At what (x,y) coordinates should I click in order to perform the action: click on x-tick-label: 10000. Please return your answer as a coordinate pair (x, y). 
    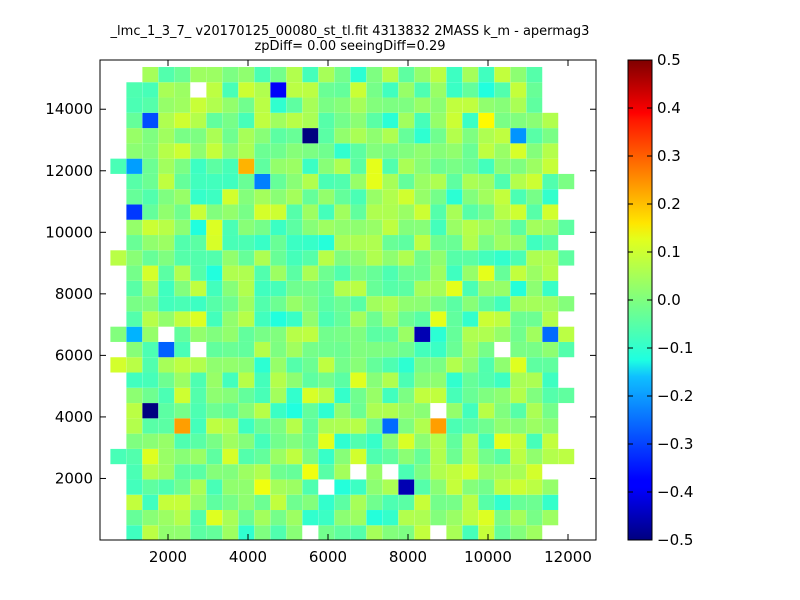
    Looking at the image, I should click on (488, 557).